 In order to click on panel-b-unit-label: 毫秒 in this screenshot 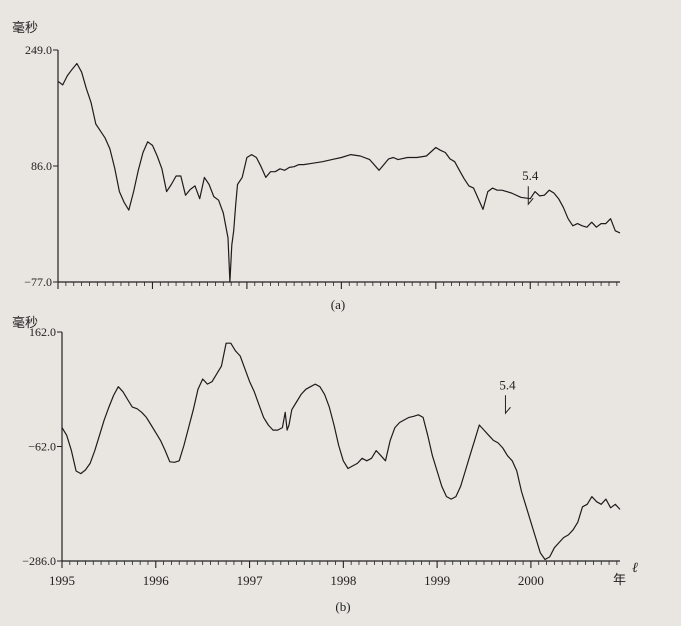, I will do `click(25, 323)`.